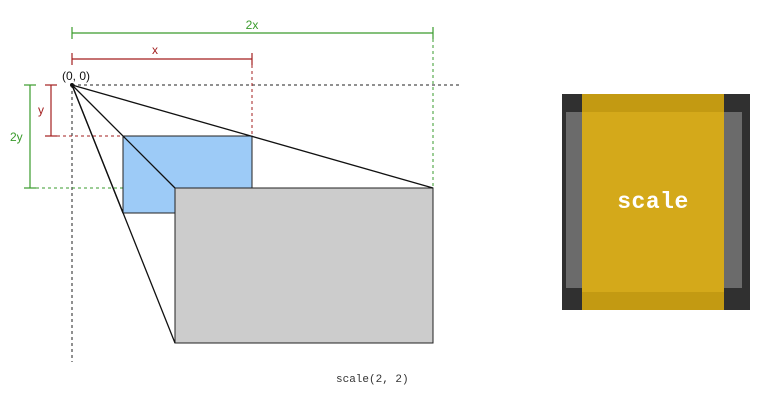  What do you see at coordinates (653, 103) in the screenshot?
I see `scale-icon-gold-band-top` at bounding box center [653, 103].